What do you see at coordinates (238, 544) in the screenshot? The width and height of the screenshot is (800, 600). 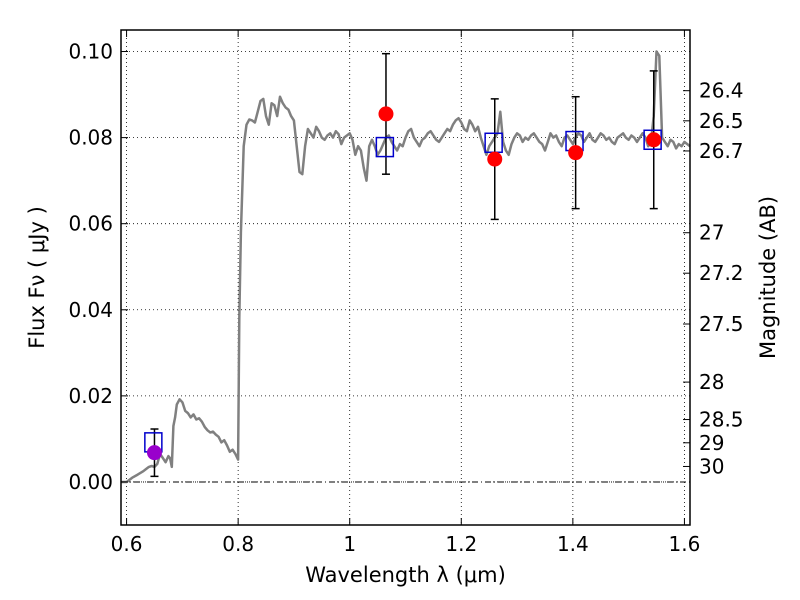 I see `x-tick-label: 0.8` at bounding box center [238, 544].